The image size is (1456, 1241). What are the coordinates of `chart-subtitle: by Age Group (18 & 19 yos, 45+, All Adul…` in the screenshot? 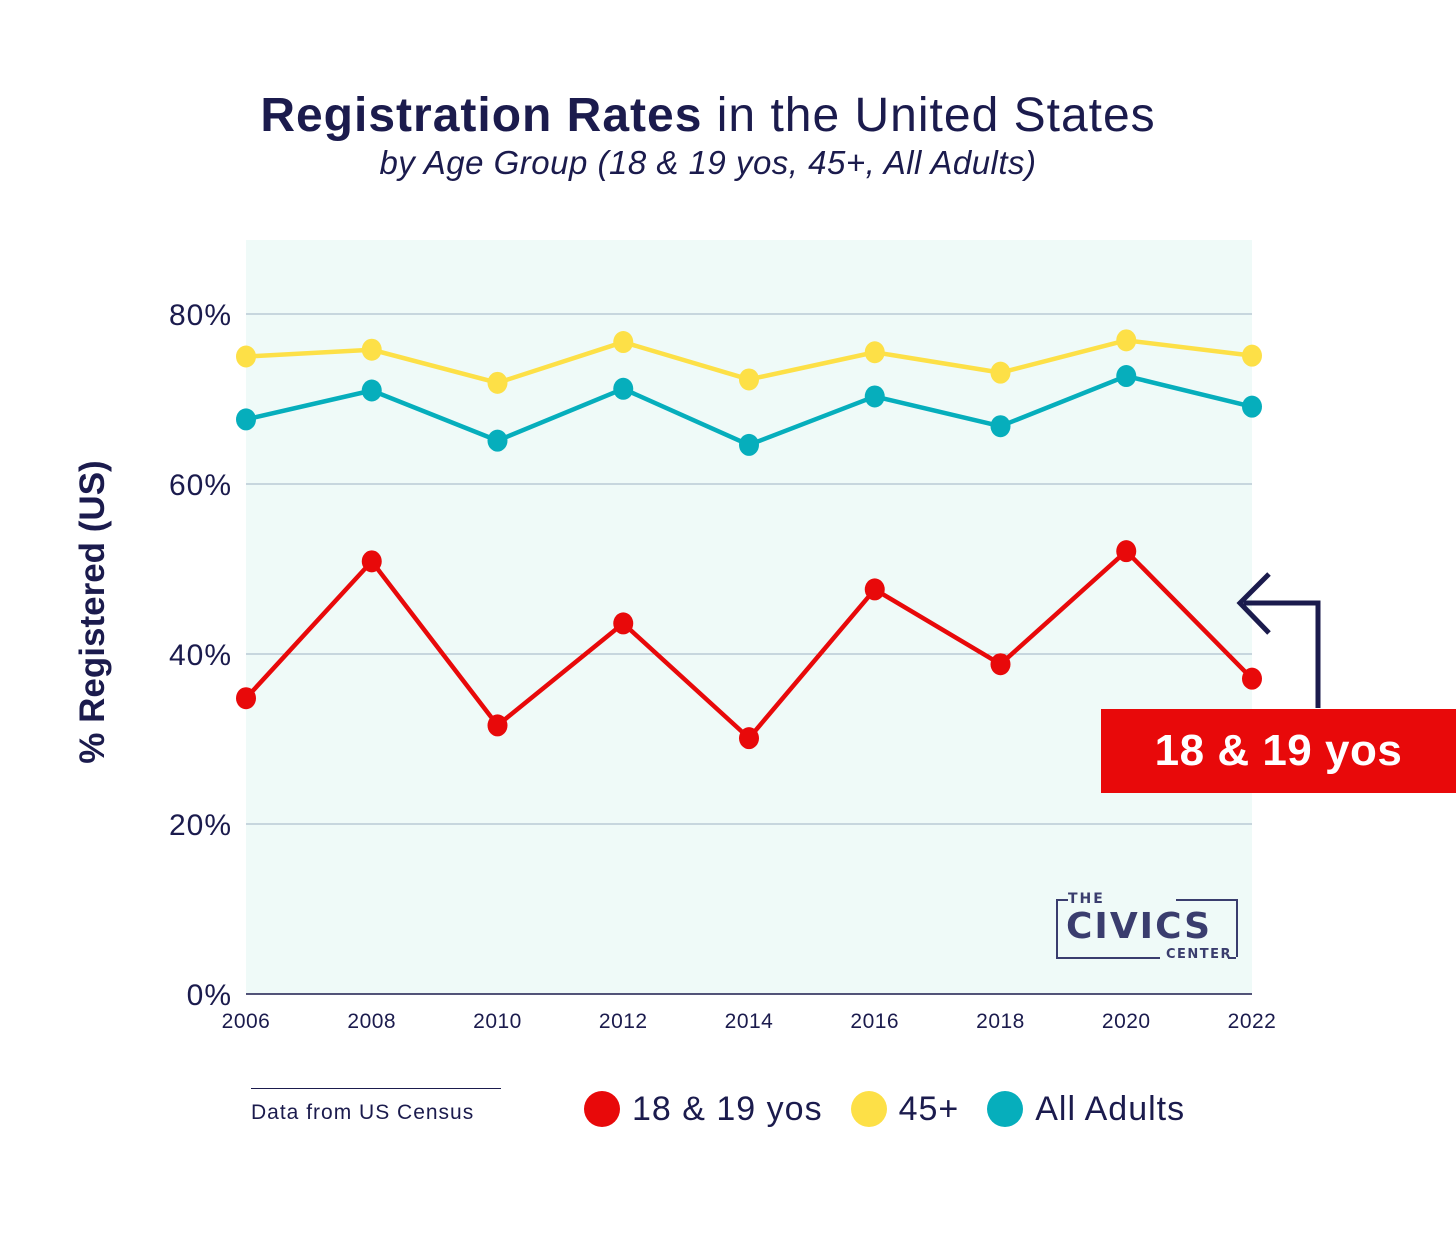 It's located at (708, 162).